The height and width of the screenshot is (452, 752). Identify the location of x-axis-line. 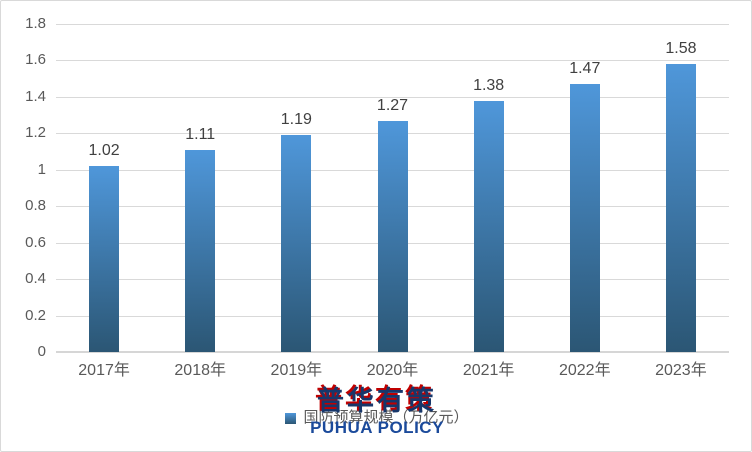
(392, 352).